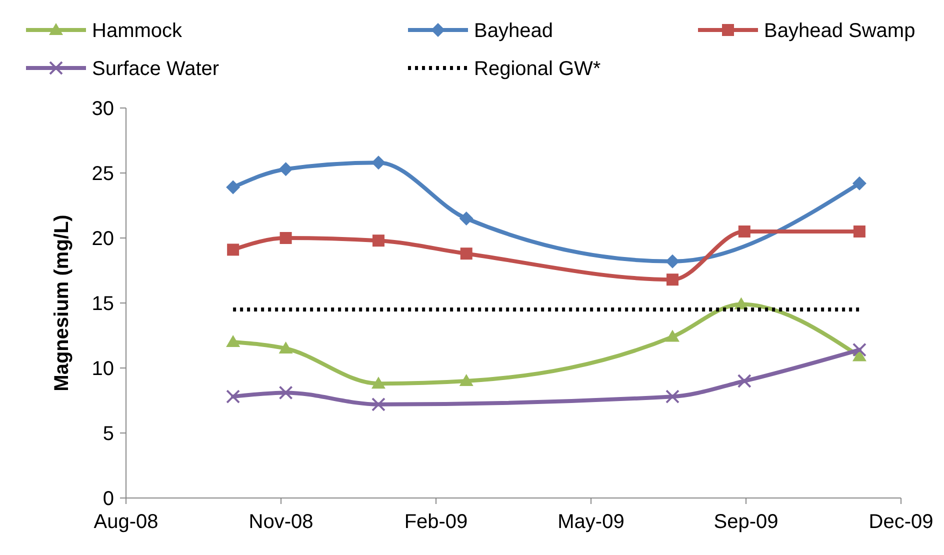  I want to click on y-tick-label: 25, so click(103, 174).